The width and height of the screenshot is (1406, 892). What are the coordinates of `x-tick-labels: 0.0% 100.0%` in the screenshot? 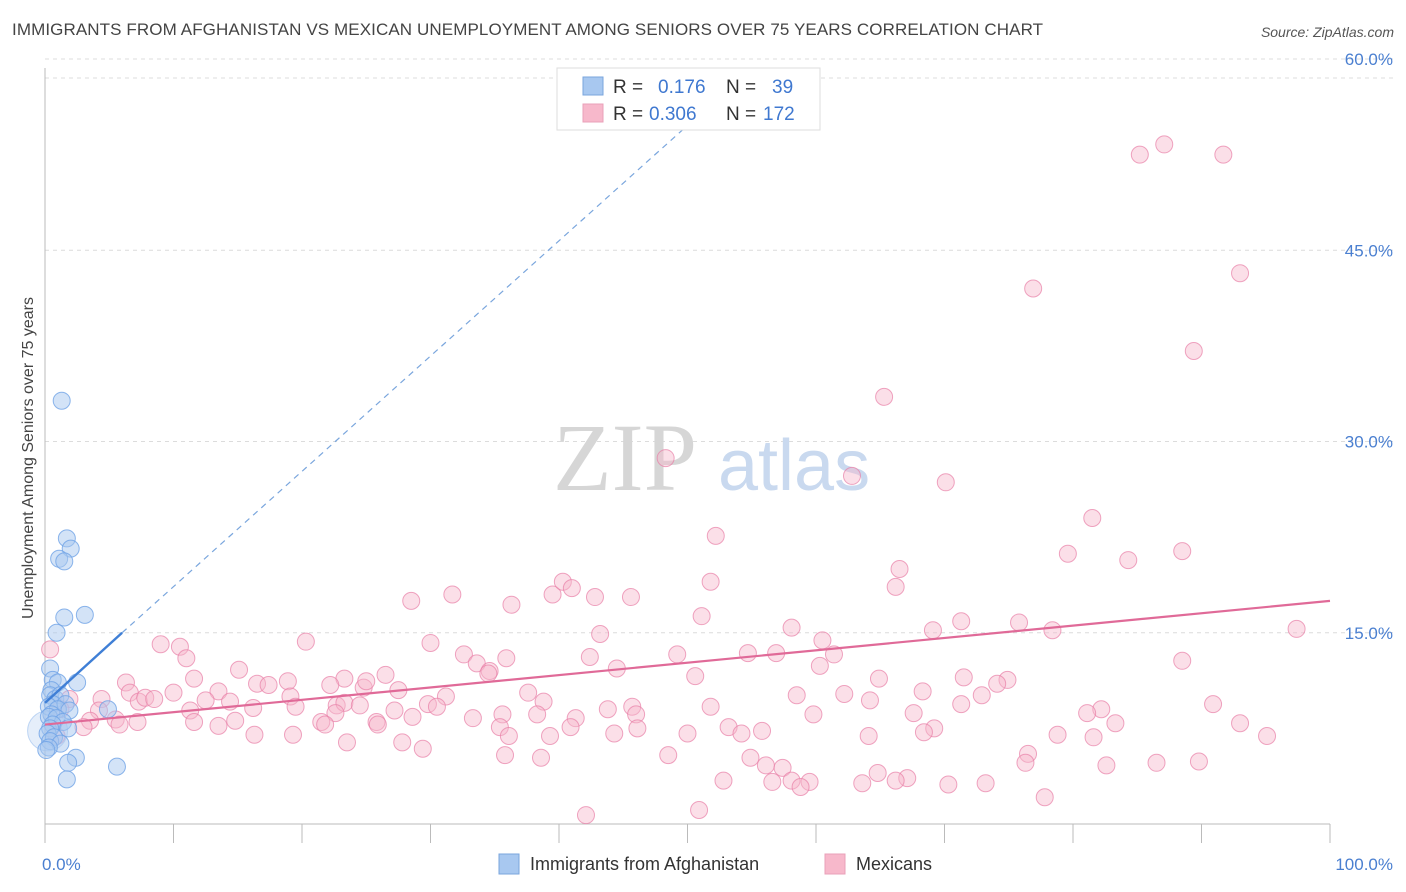 It's located at (717, 864).